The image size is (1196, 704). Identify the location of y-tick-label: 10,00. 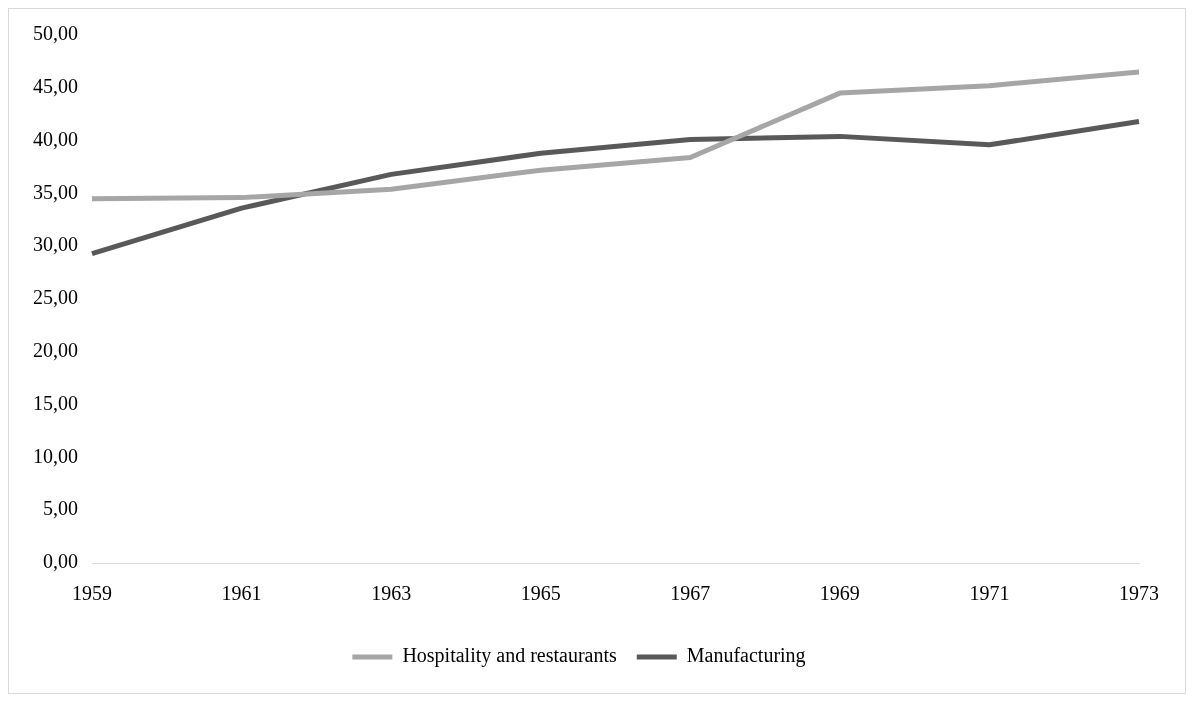
(55, 455).